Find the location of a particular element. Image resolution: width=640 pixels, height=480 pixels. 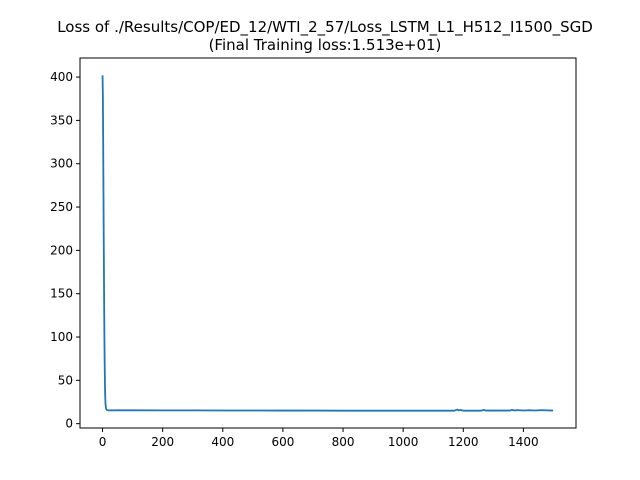

chart-subtitle: (Final Training loss:1.513e+01) is located at coordinates (325, 45).